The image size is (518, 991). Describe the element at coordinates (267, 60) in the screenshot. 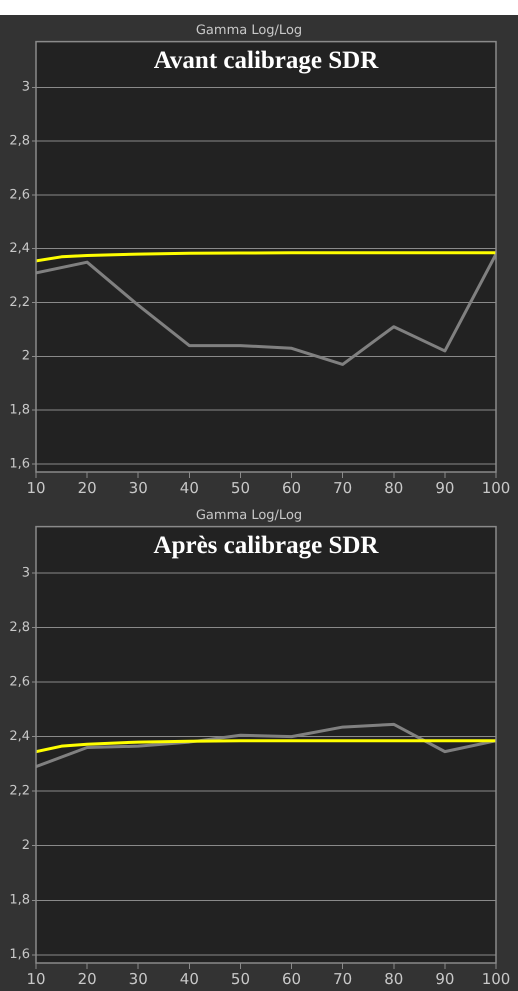

I see `chart-subtitle: Avant calibrage SDR` at that location.